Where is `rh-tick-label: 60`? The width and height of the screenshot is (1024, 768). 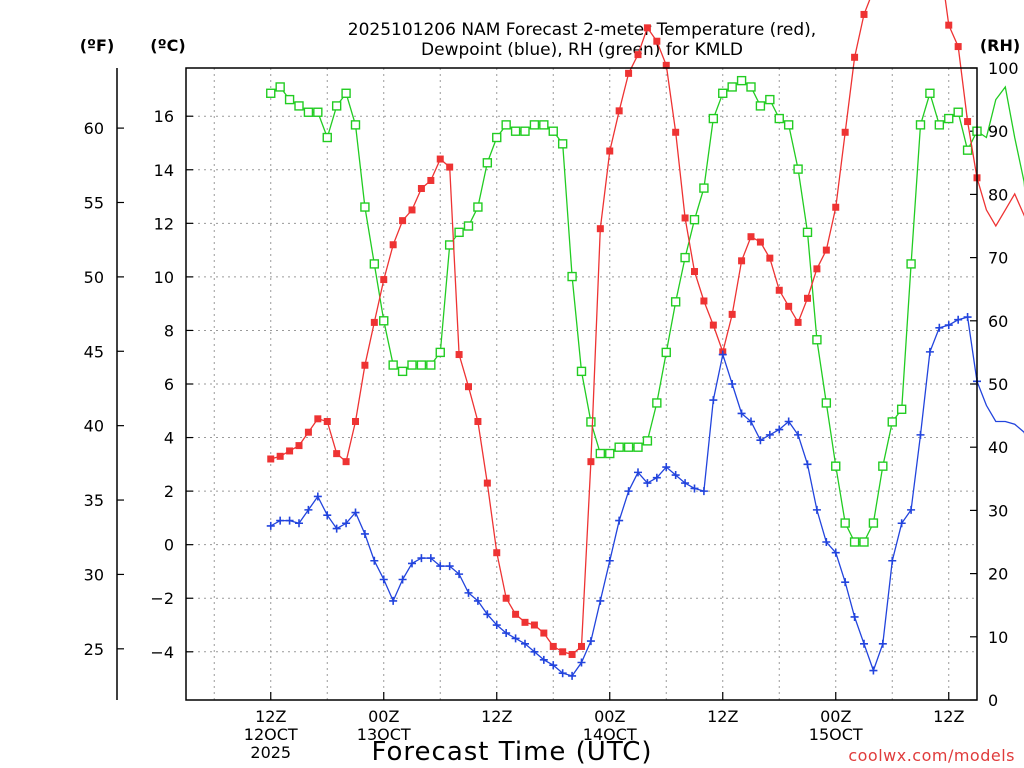 rh-tick-label: 60 is located at coordinates (998, 321).